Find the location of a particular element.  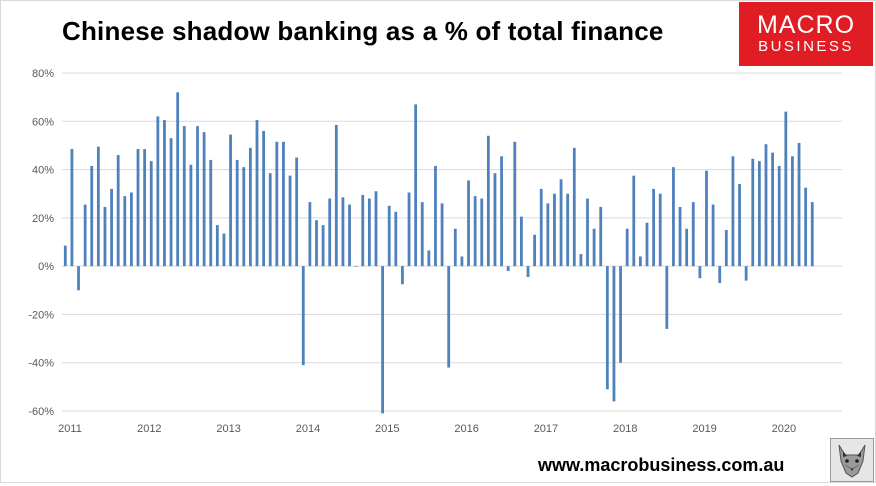

x-tick-label: 2012 is located at coordinates (149, 429).